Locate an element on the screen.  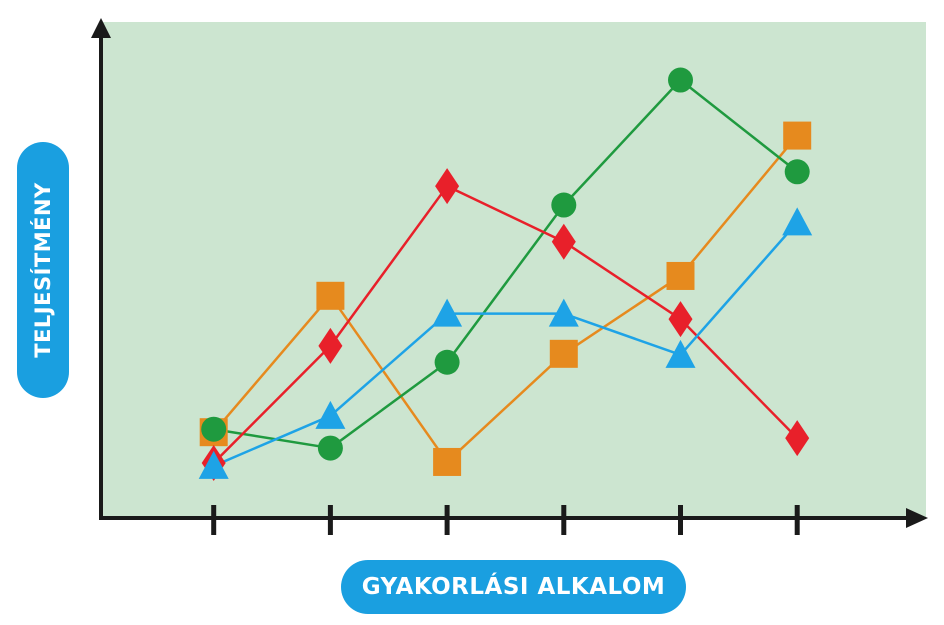
x-axis-arrow is located at coordinates (917, 518).